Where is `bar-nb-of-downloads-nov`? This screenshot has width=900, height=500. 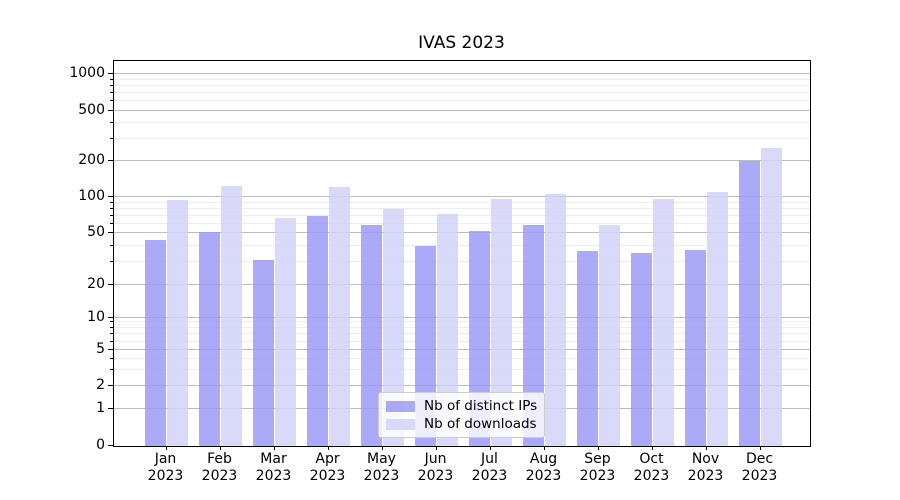
bar-nb-of-downloads-nov is located at coordinates (717, 319).